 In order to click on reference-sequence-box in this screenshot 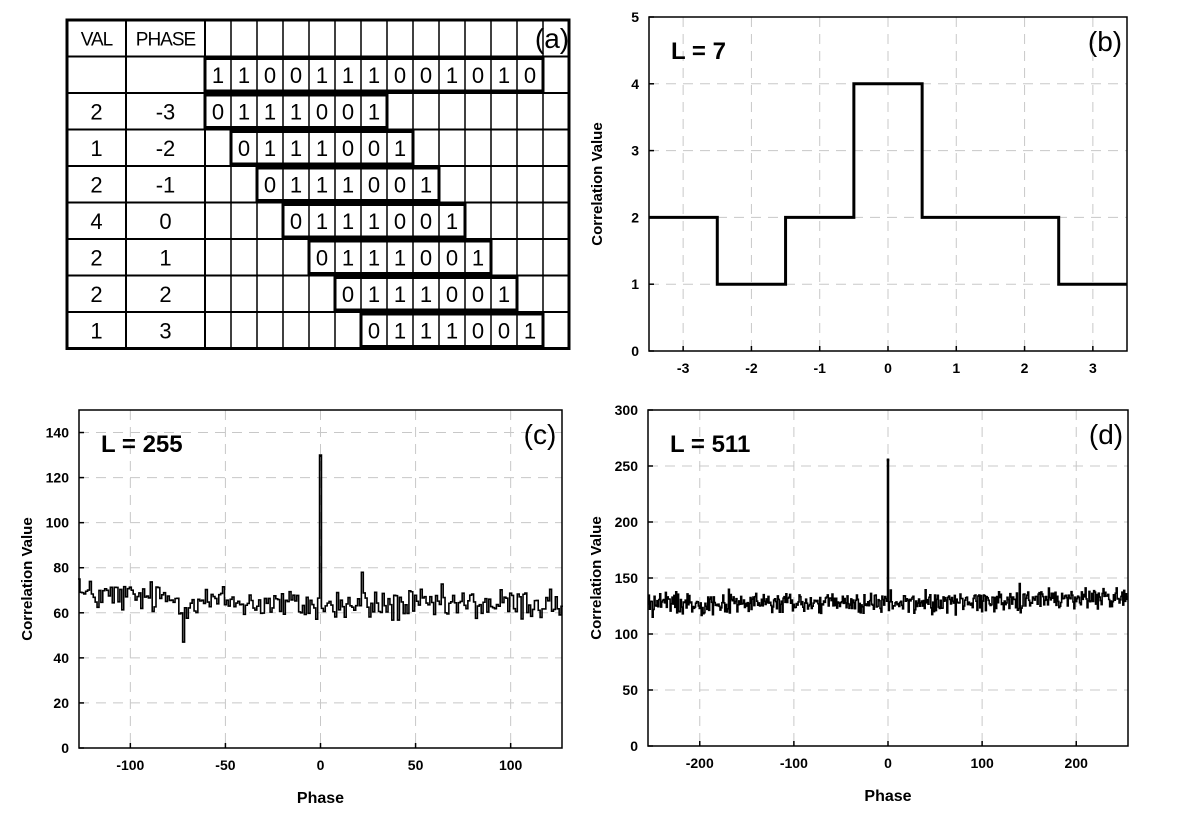, I will do `click(374, 75)`.